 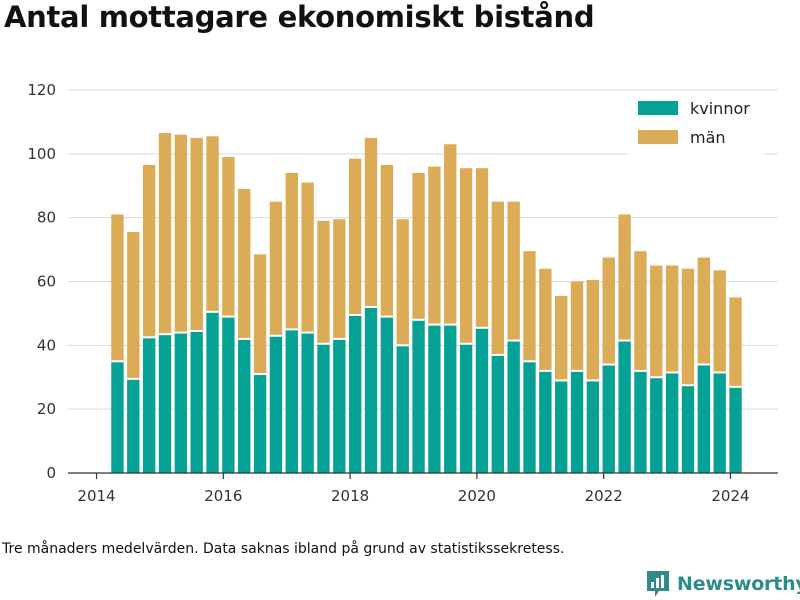 I want to click on y-tick-label: 0, so click(x=51, y=473).